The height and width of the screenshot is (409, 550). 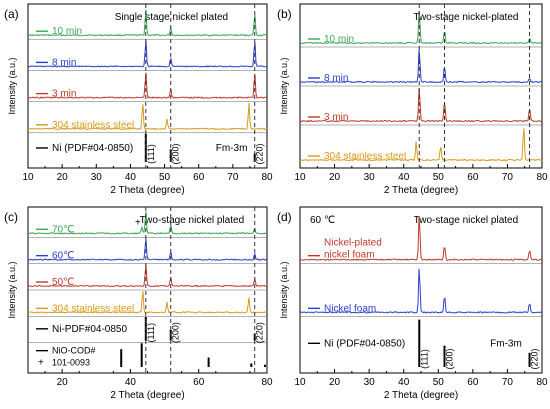 I want to click on panel-label: (a), so click(x=11, y=14).